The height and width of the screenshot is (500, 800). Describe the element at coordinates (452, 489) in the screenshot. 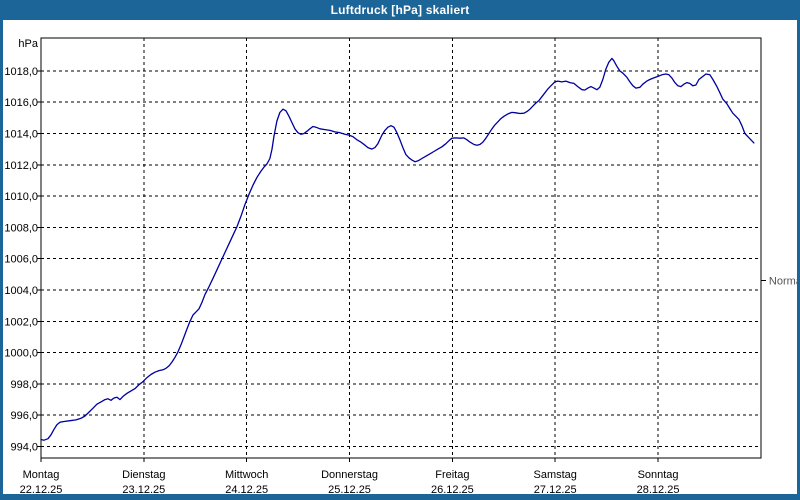

I see `x-date-label: 26.12.25` at that location.